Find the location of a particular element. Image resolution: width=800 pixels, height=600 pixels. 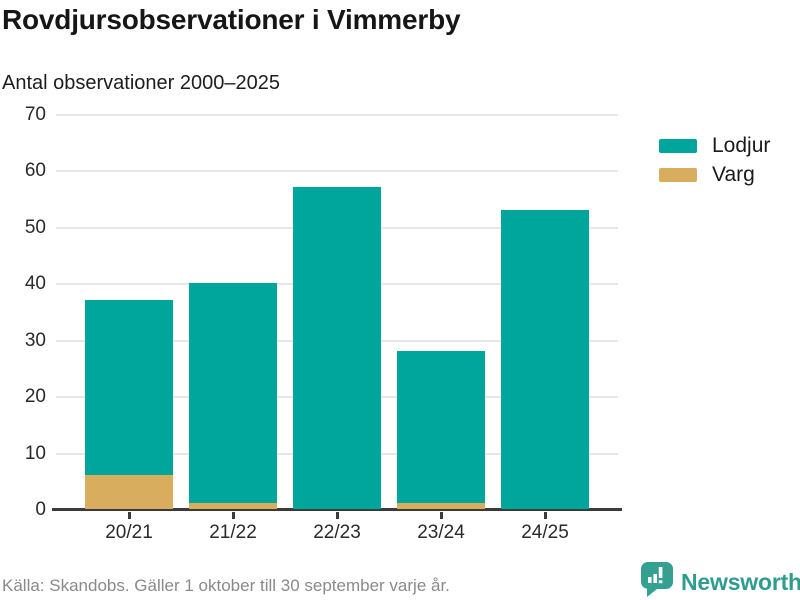

newsworthy-logo-icon is located at coordinates (657, 580).